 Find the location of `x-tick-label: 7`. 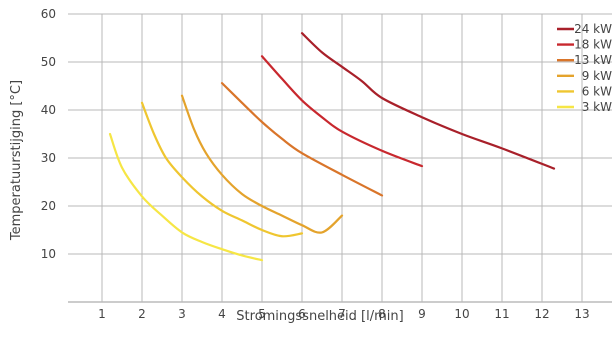

x-tick-label: 7 is located at coordinates (342, 314).